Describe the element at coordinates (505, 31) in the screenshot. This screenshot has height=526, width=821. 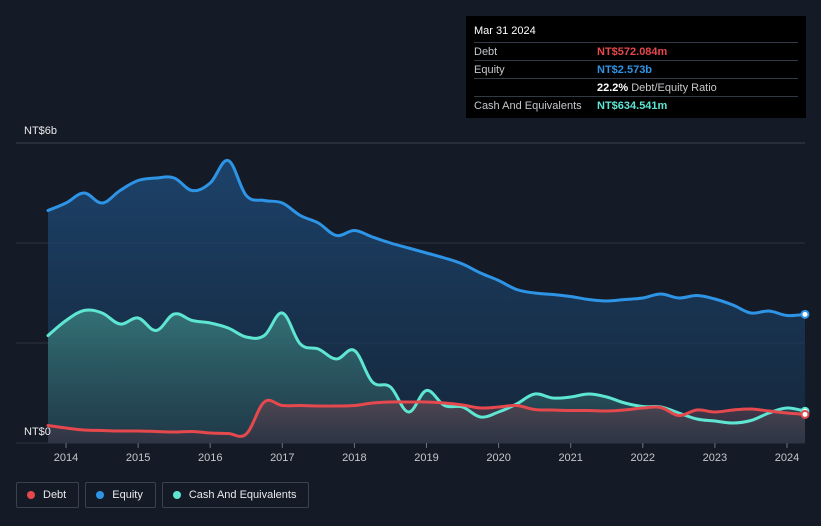
I see `tooltip-date: Mar 31 2024` at that location.